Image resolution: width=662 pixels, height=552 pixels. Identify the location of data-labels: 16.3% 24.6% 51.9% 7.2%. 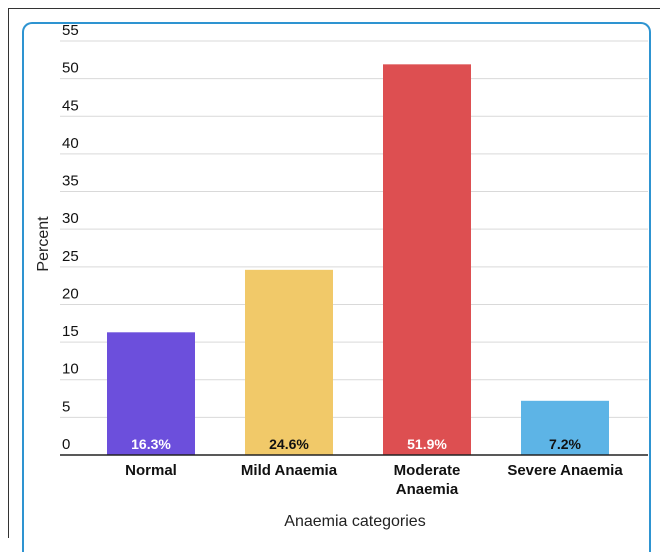
(356, 444).